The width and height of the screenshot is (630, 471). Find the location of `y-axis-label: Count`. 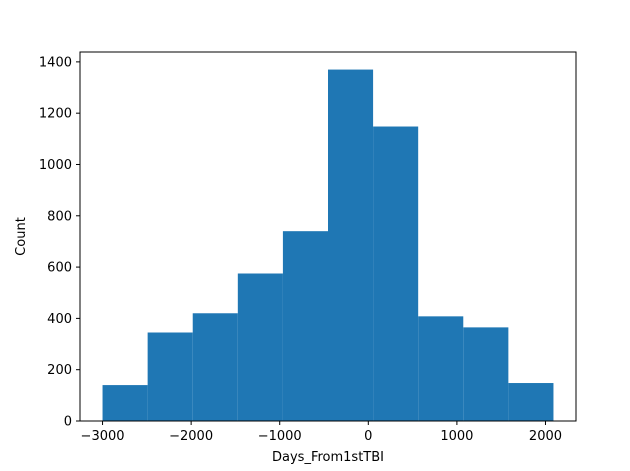

y-axis-label: Count is located at coordinates (21, 236).